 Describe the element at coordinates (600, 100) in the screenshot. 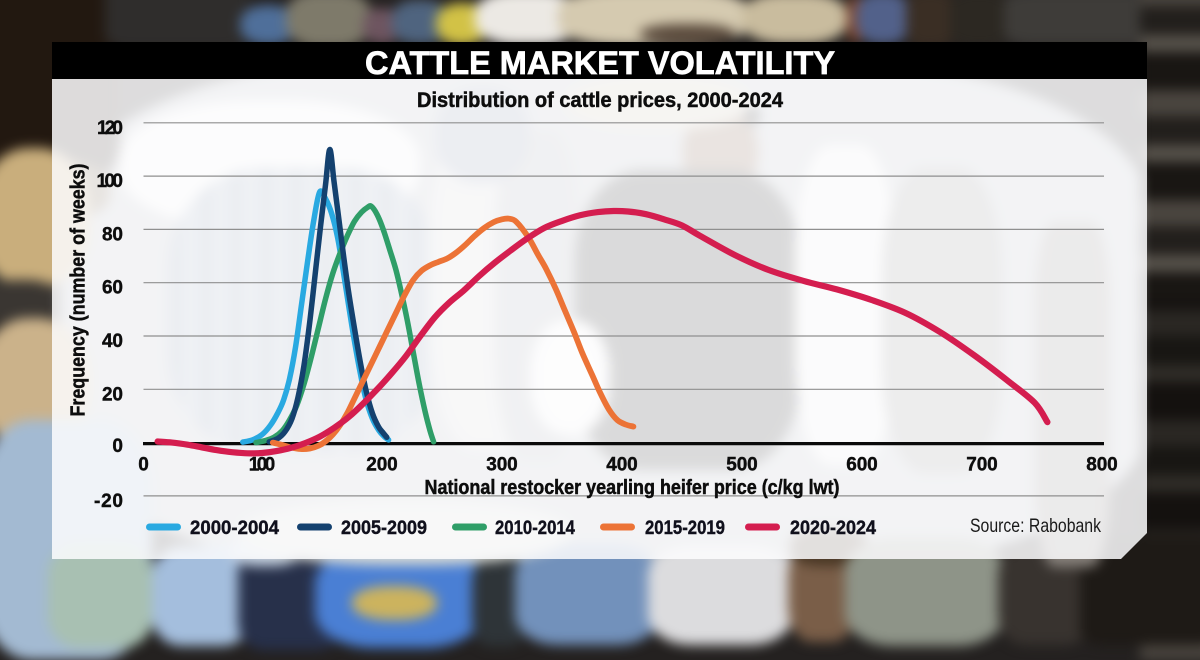

I see `svg-text:Distribution of cattle prices,: Distribution of cattle prices, 2000-2024` at that location.